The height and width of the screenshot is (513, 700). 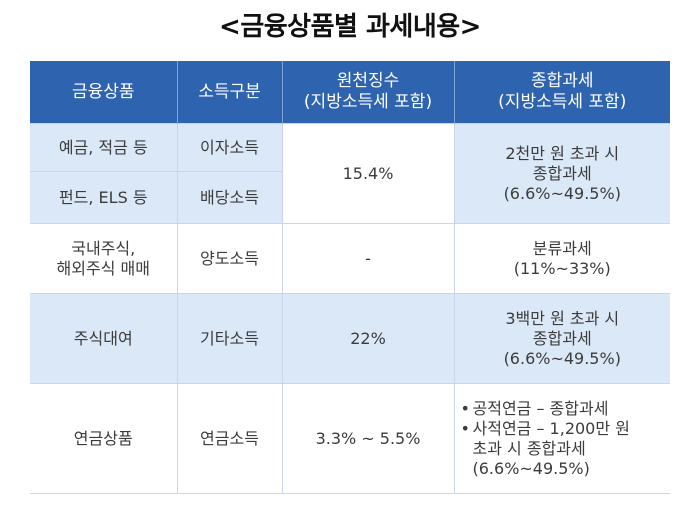 What do you see at coordinates (562, 248) in the screenshot?
I see `text-line: 분류과세` at bounding box center [562, 248].